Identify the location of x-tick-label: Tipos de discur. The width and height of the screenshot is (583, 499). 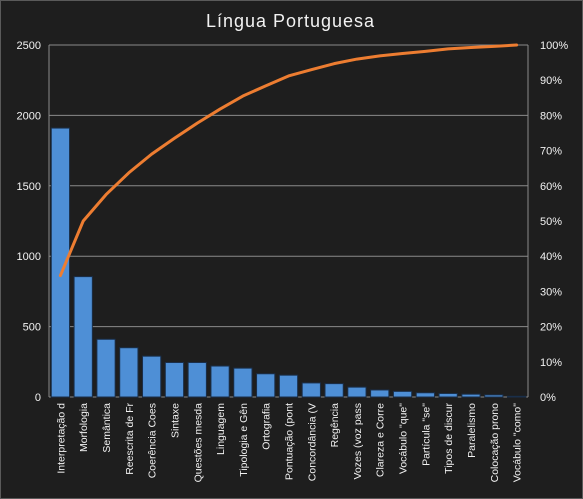
(449, 438).